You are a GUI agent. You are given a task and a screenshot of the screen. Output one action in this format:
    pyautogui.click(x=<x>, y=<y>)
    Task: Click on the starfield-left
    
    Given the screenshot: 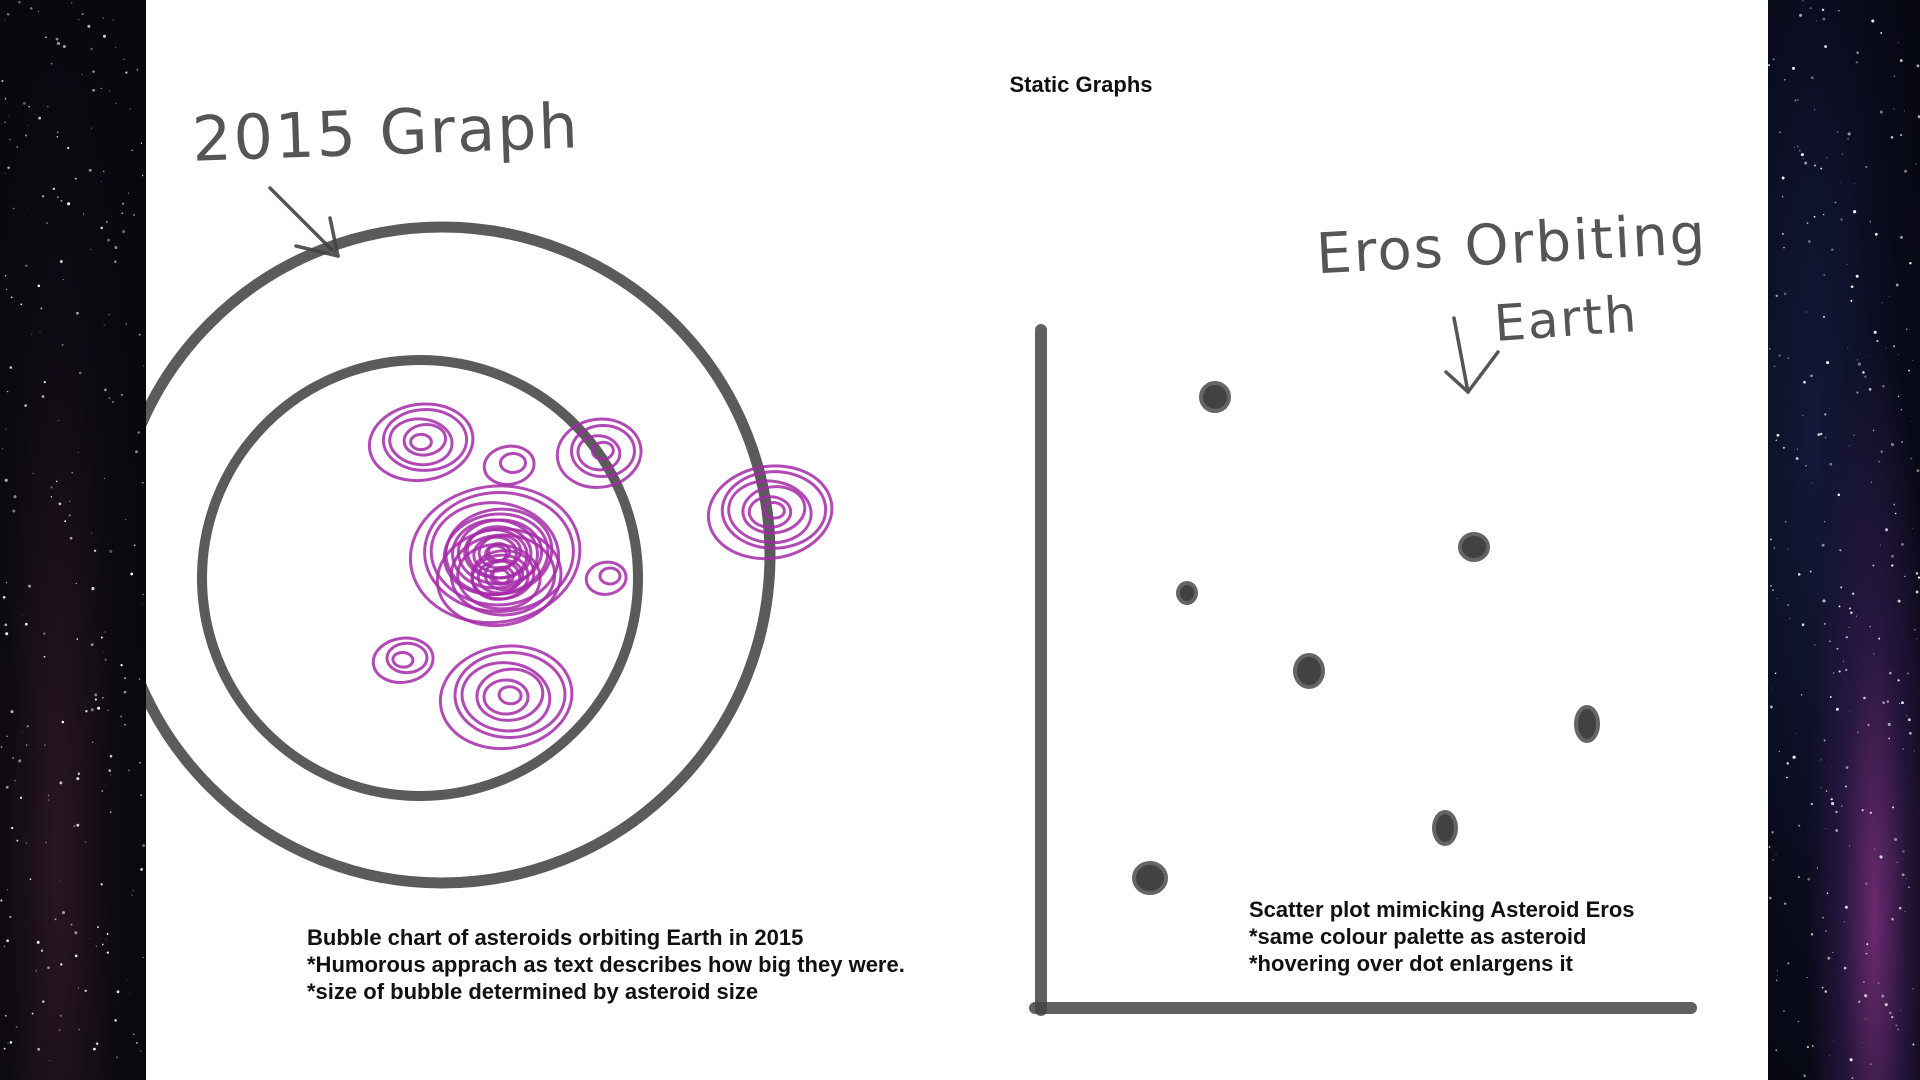 What is the action you would take?
    pyautogui.click(x=73, y=530)
    